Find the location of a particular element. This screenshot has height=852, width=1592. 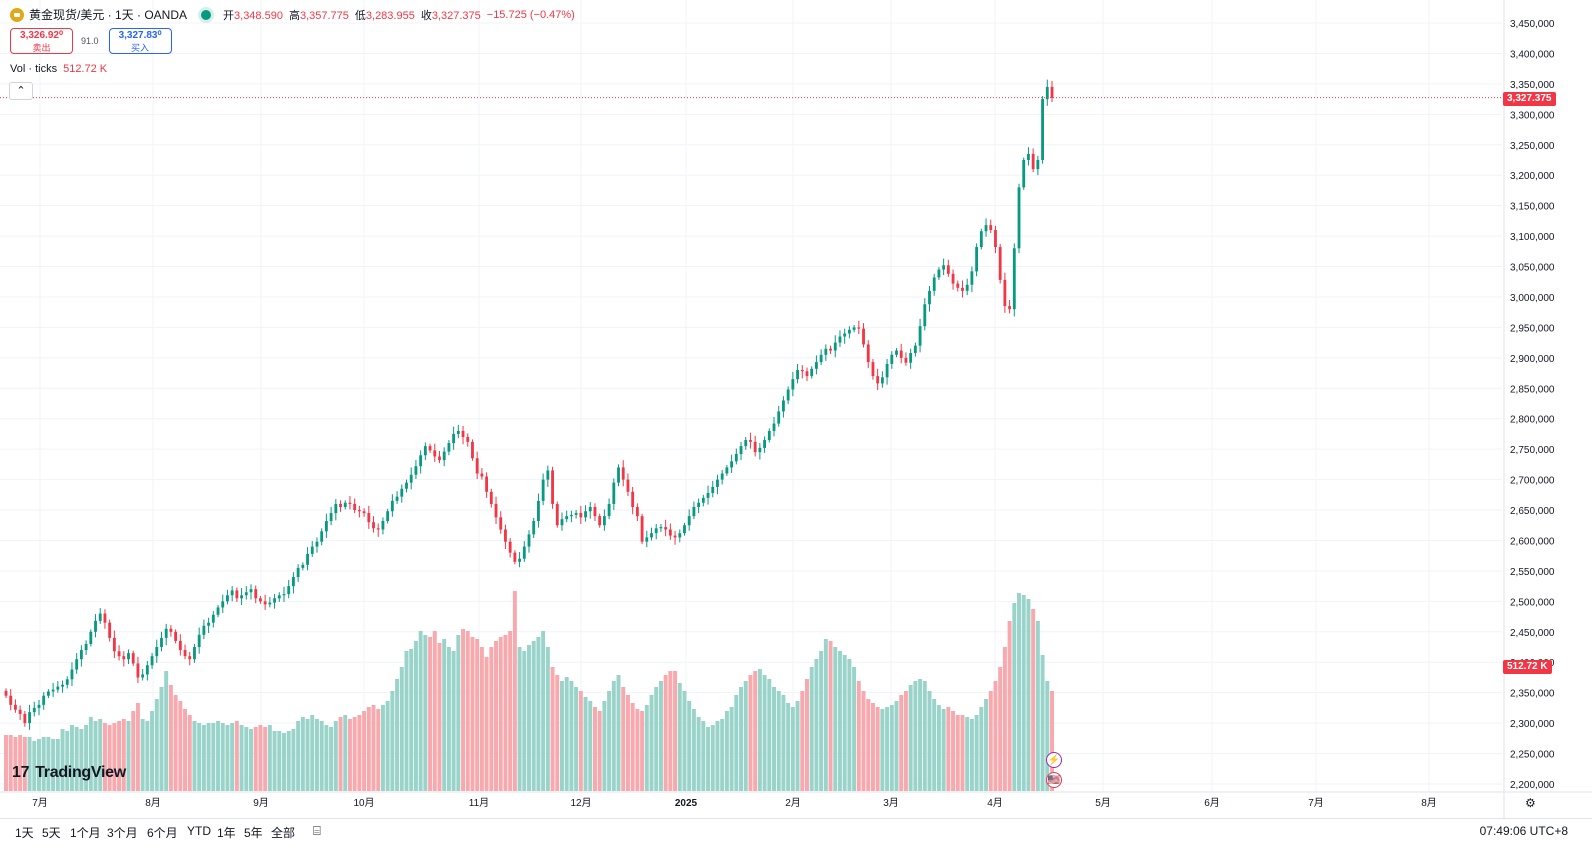

range-6m-button: 6个月 is located at coordinates (162, 833).